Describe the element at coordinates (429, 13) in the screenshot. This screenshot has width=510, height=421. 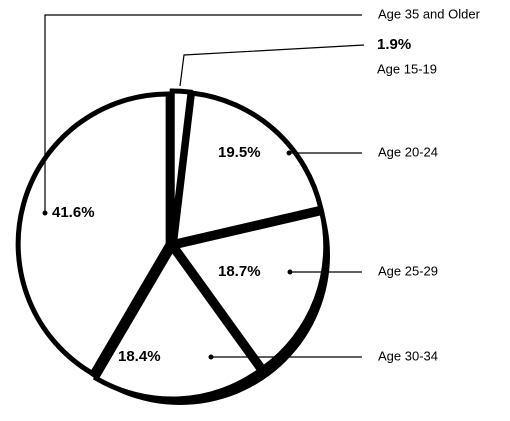
I see `category-label: Age 35 and Older` at that location.